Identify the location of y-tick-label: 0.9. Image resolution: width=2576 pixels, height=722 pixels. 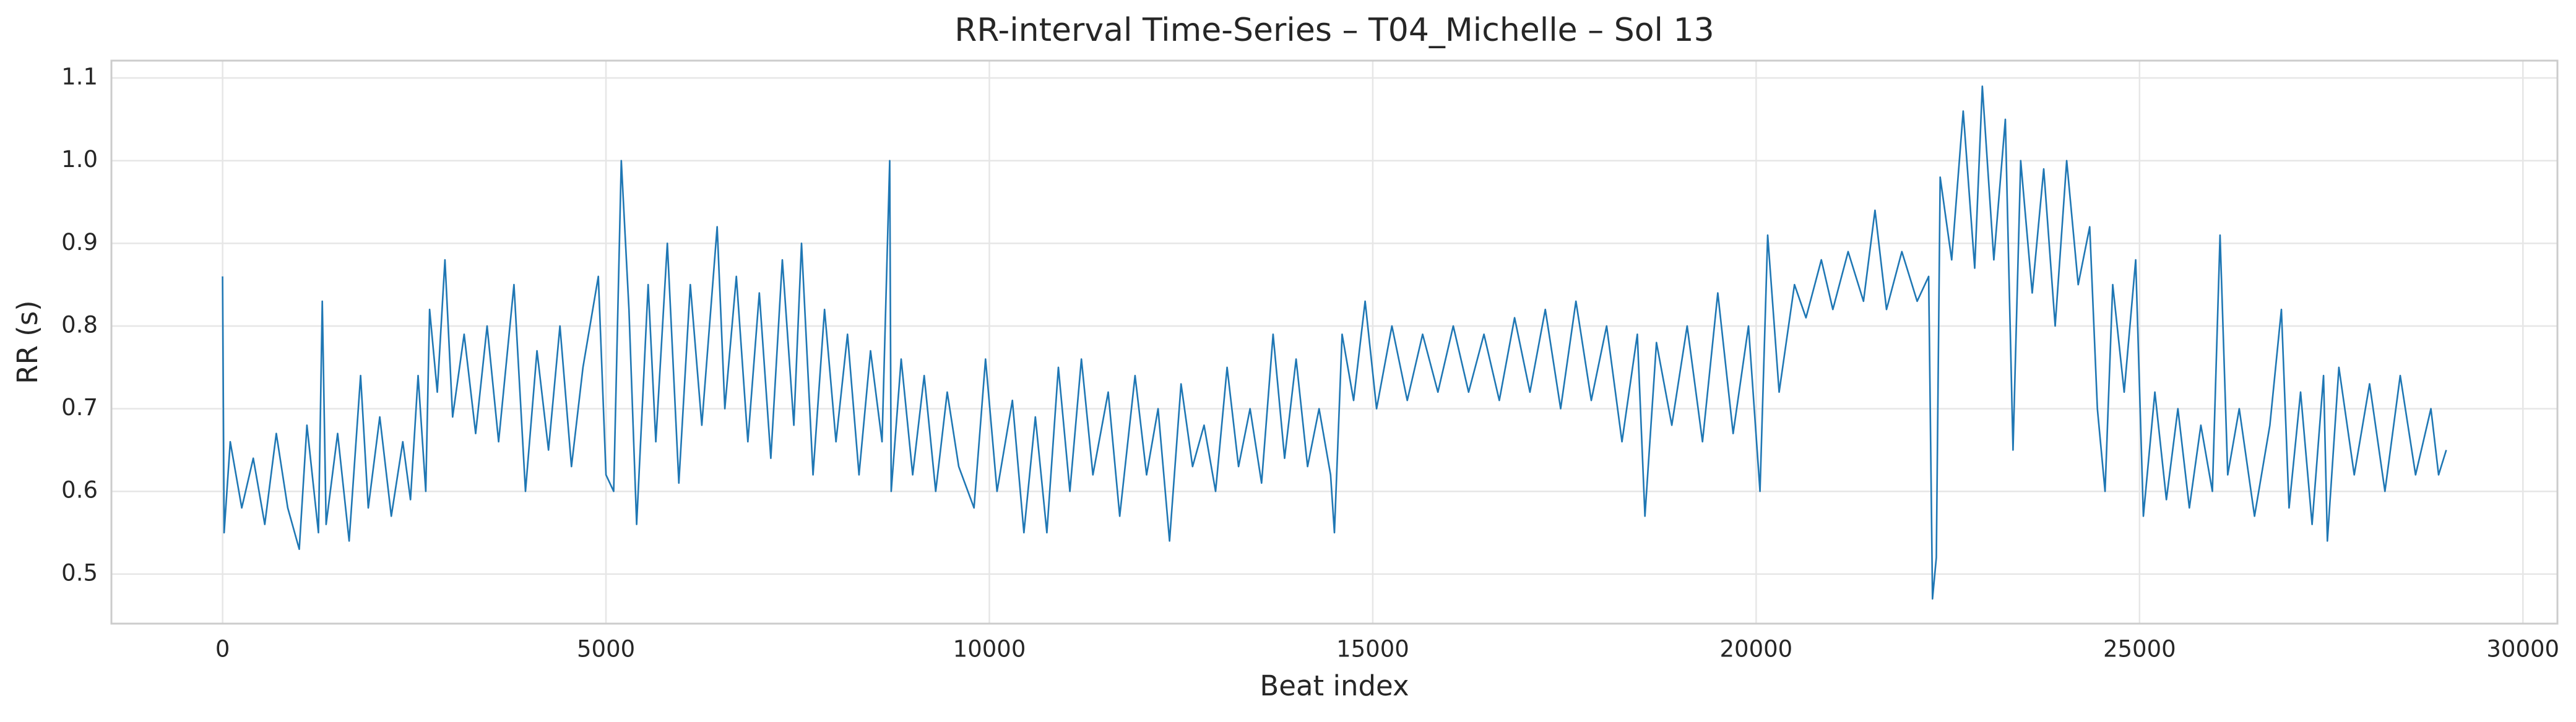
(79, 242).